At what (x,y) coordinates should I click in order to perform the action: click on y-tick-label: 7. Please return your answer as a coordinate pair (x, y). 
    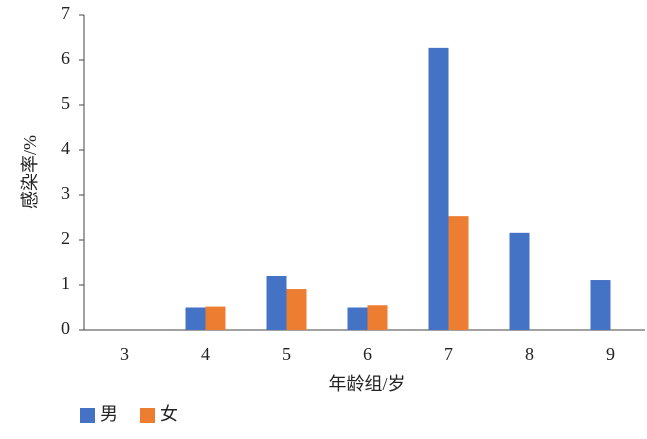
    Looking at the image, I should click on (65, 13).